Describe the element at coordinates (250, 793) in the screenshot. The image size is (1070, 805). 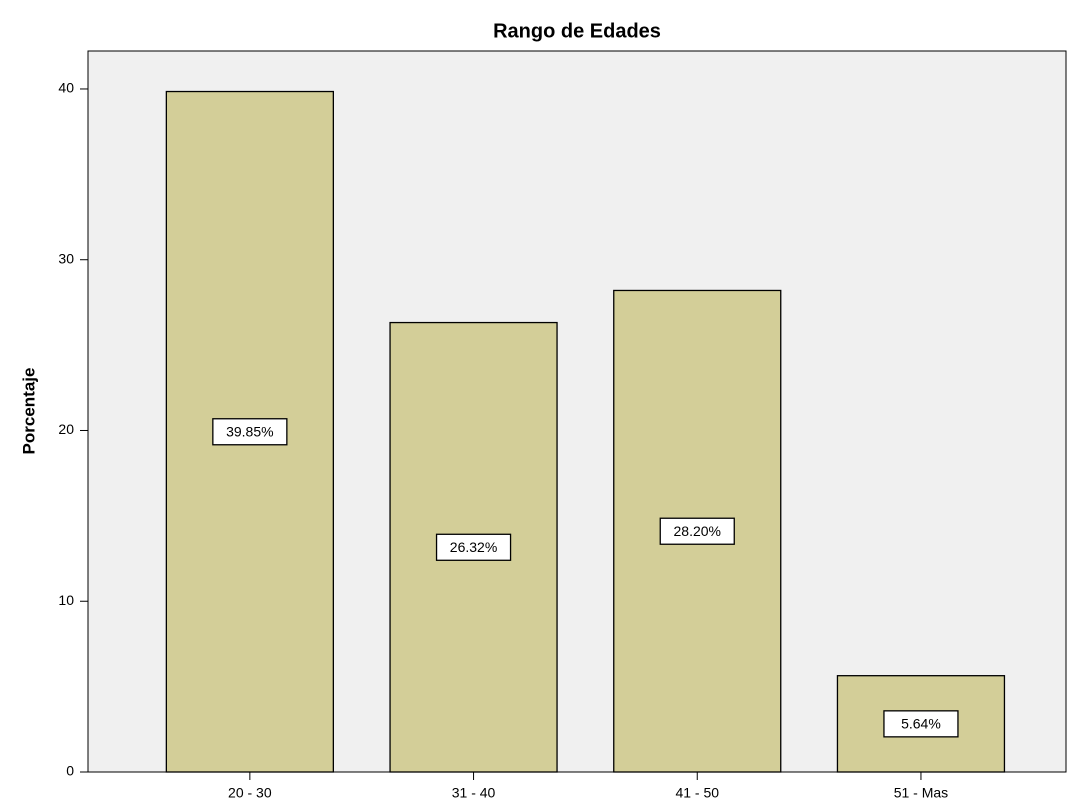
I see `x-tick-label: 20 - 30` at that location.